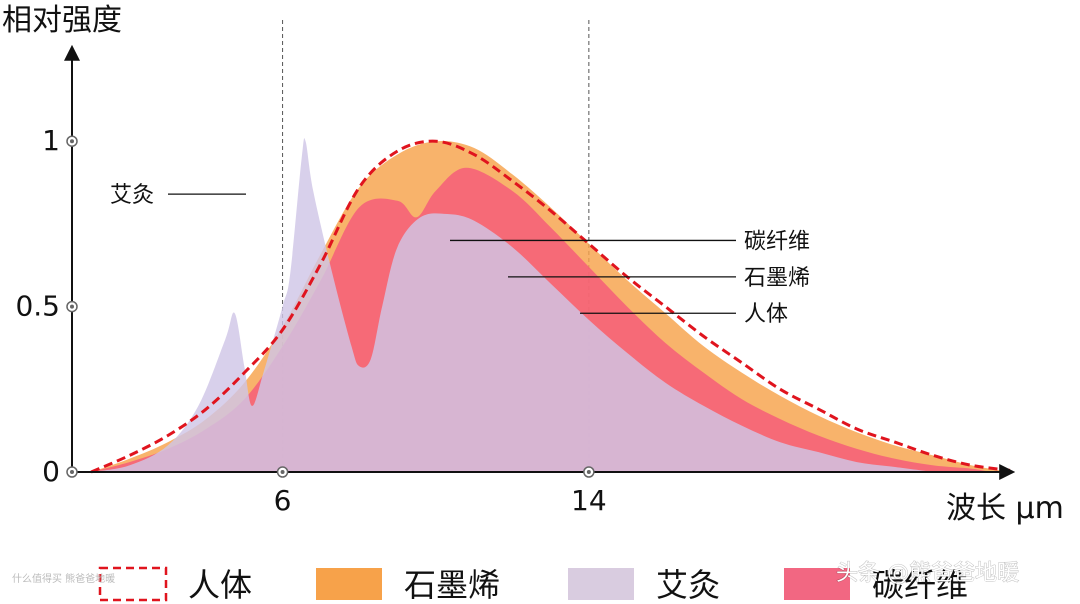 Image resolution: width=1080 pixels, height=604 pixels. I want to click on x-axis-label: 波长 μm, so click(1005, 508).